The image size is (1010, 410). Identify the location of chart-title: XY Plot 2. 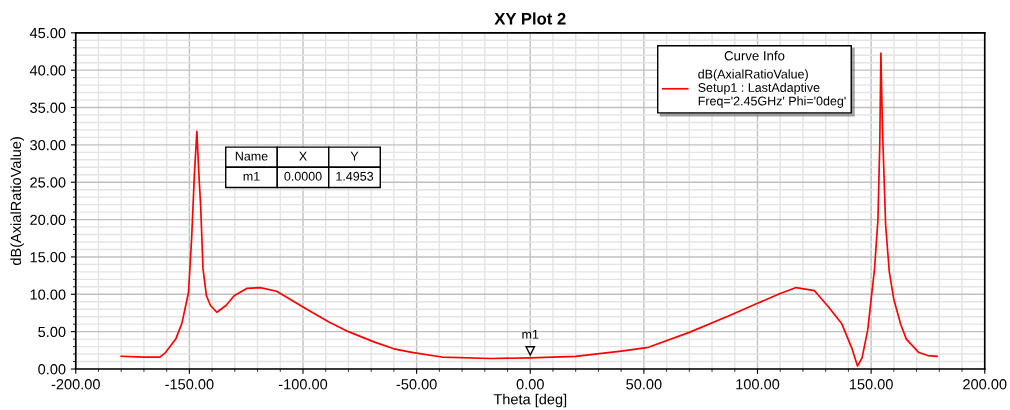
(530, 18).